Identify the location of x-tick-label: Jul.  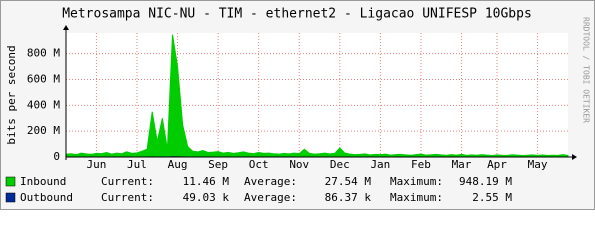
(137, 164).